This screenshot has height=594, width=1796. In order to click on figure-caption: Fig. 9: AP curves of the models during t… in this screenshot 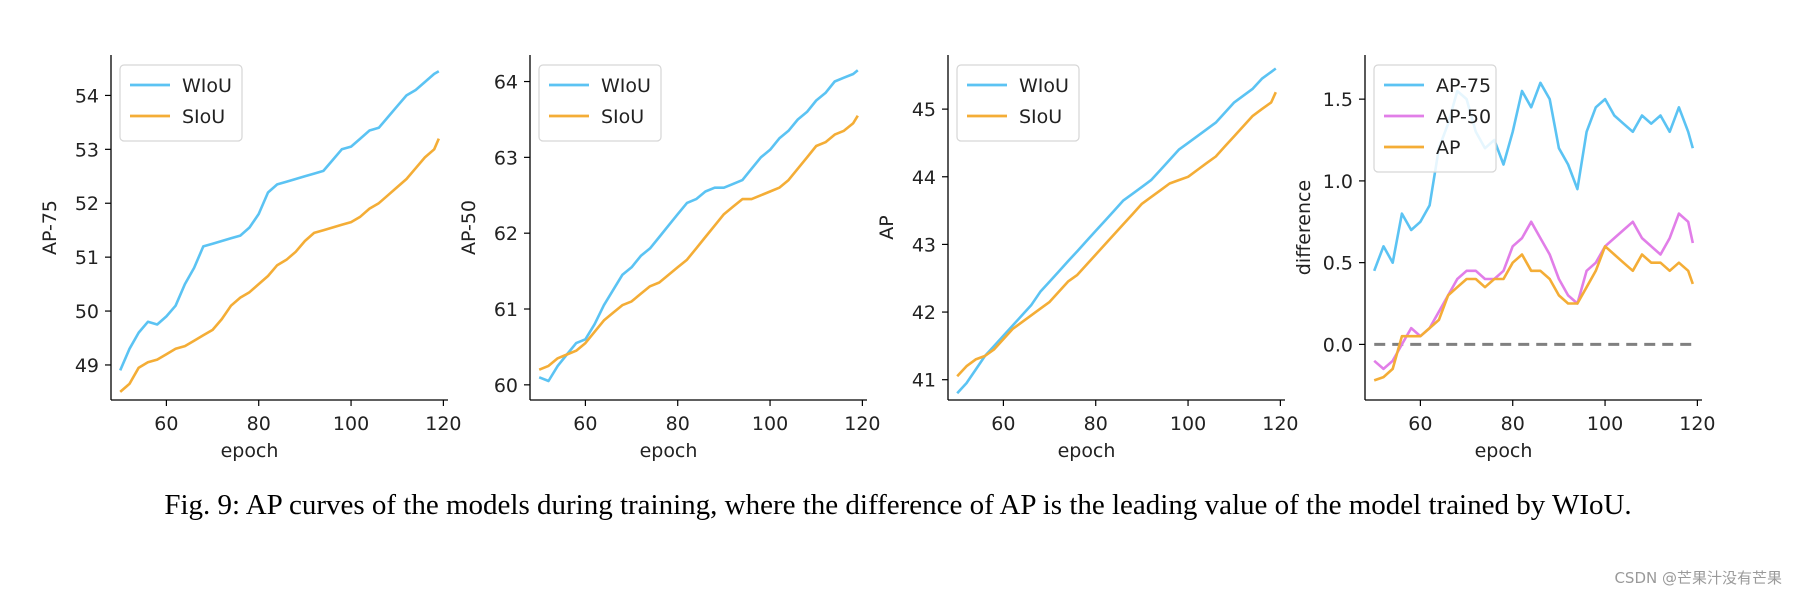, I will do `click(898, 505)`.